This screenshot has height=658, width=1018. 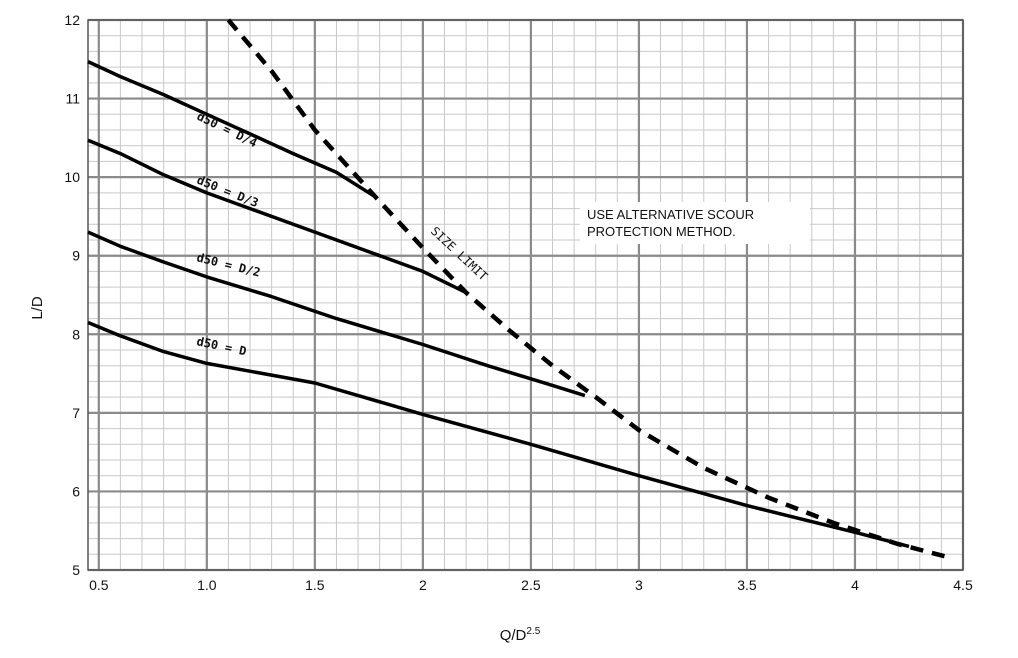 What do you see at coordinates (76, 413) in the screenshot?
I see `y-tick-label: 7` at bounding box center [76, 413].